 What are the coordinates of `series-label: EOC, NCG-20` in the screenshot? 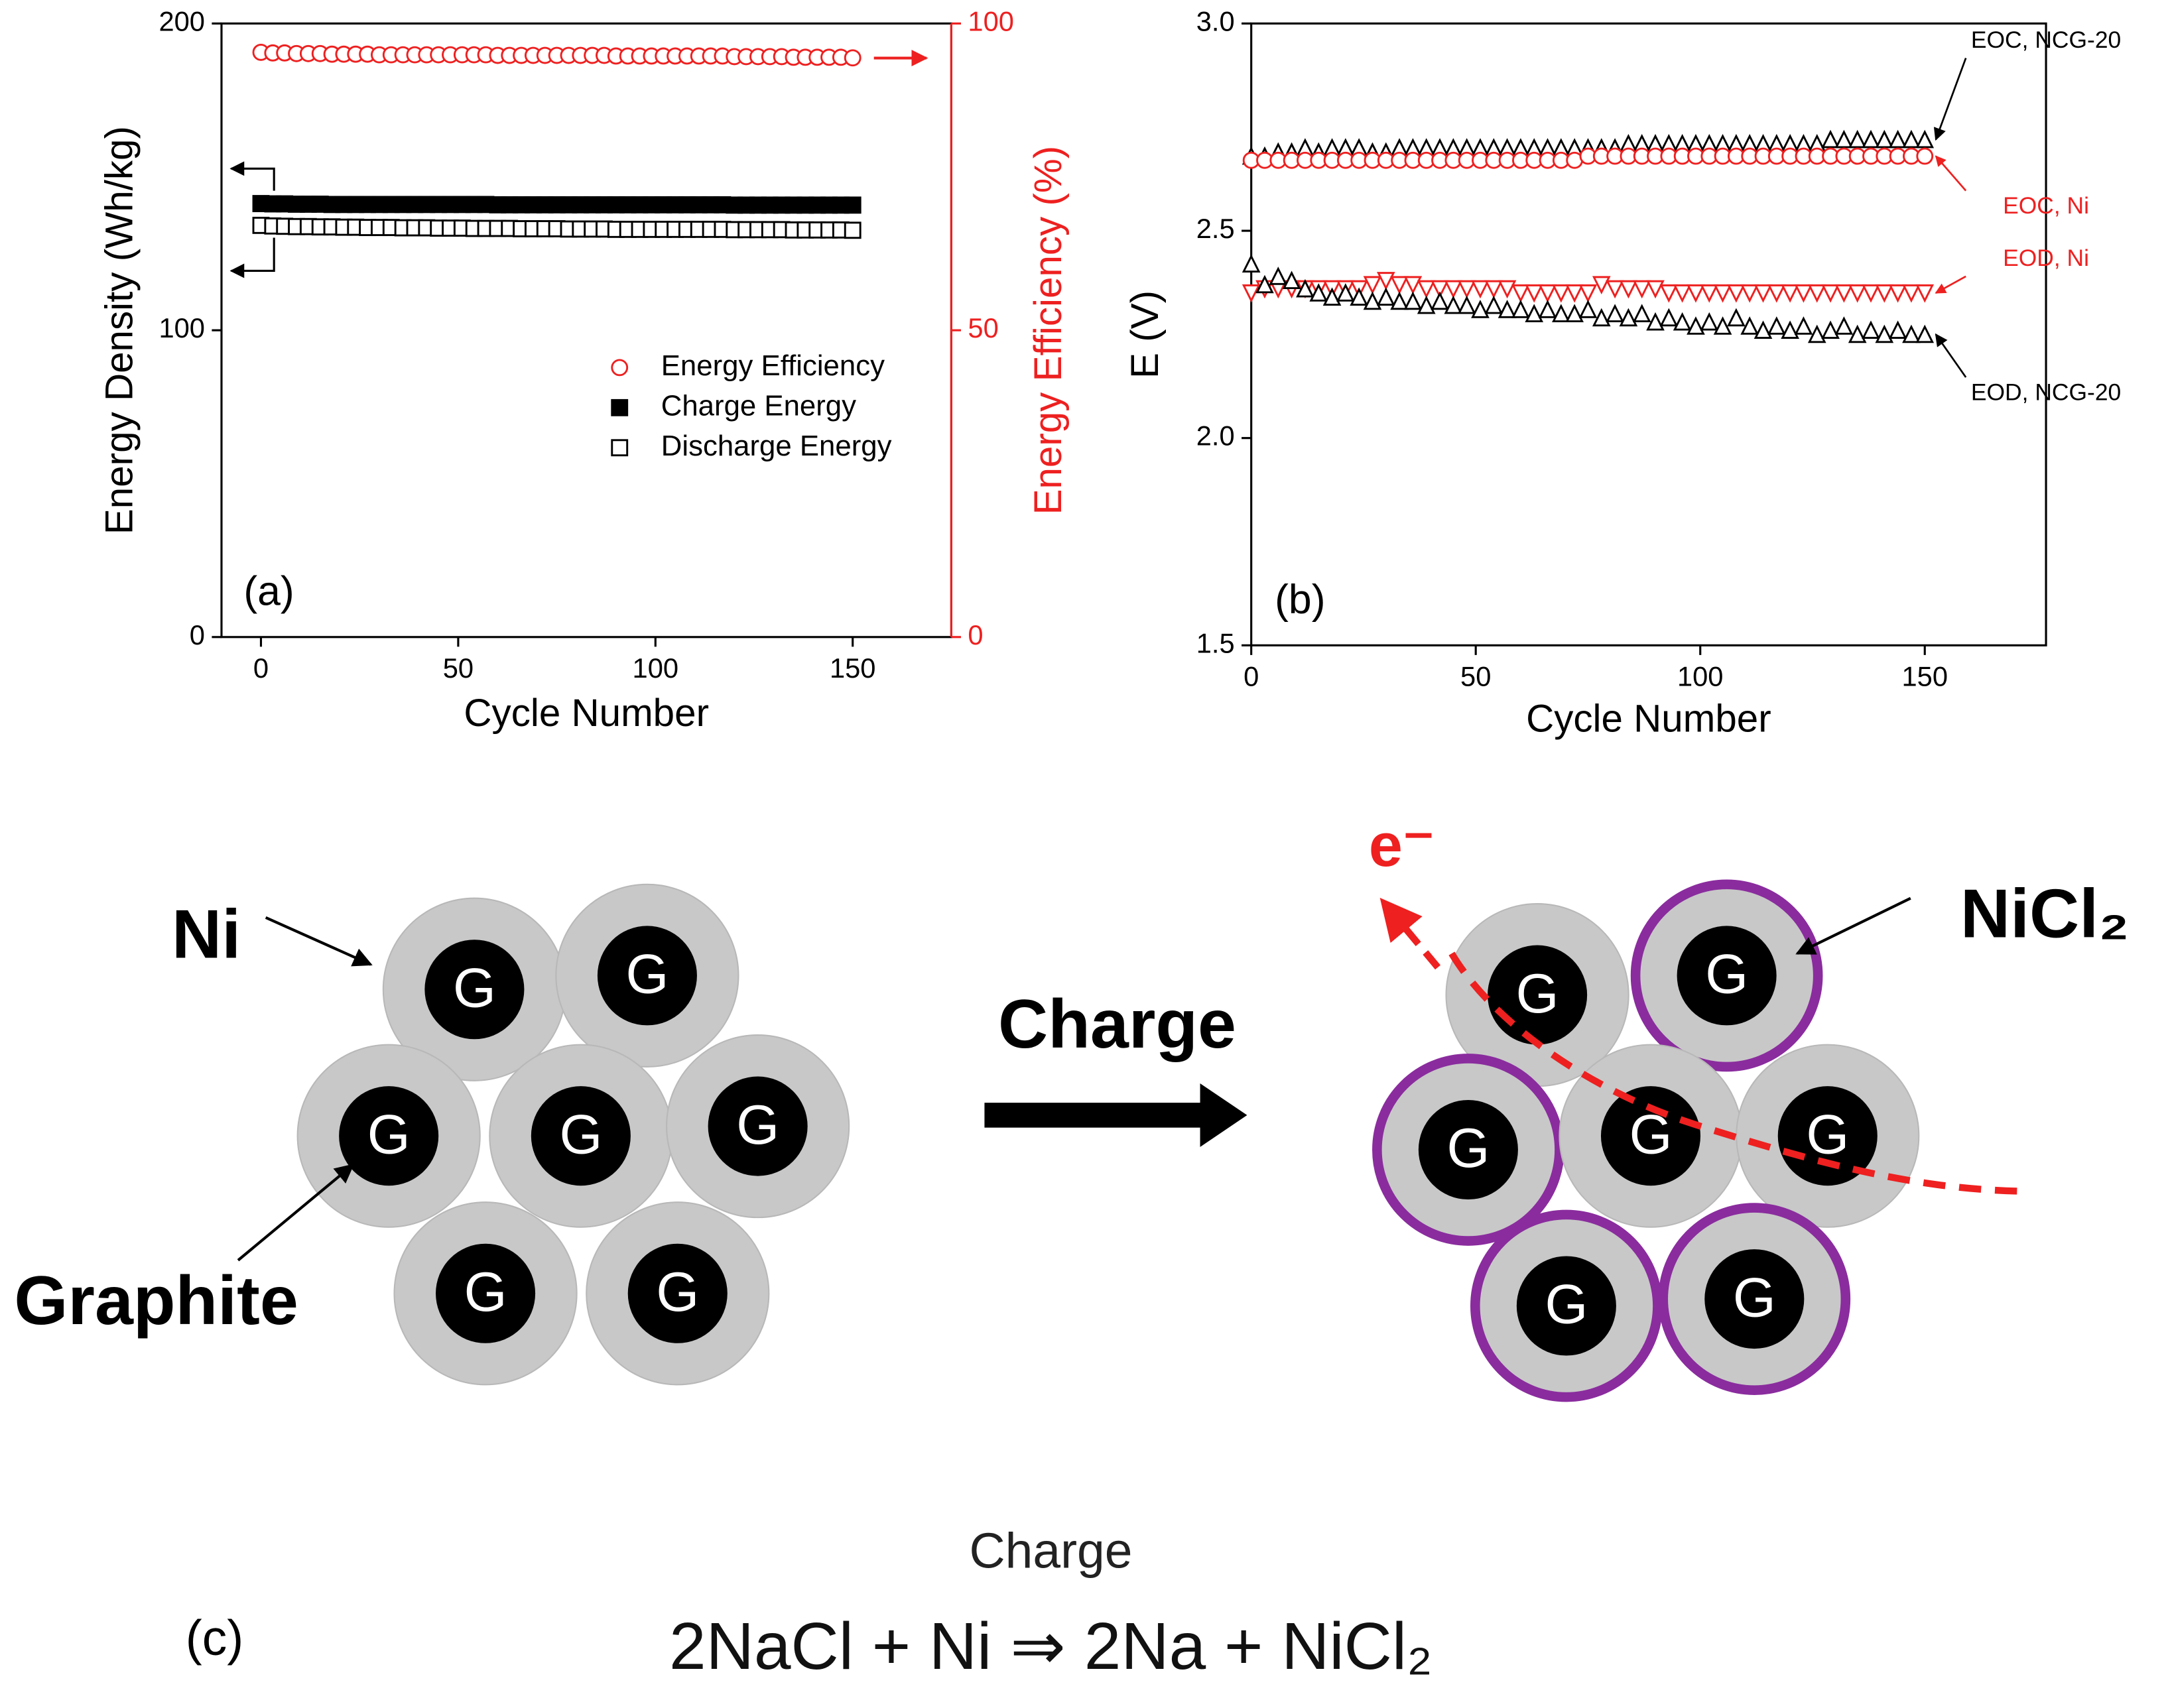 It's located at (2046, 40).